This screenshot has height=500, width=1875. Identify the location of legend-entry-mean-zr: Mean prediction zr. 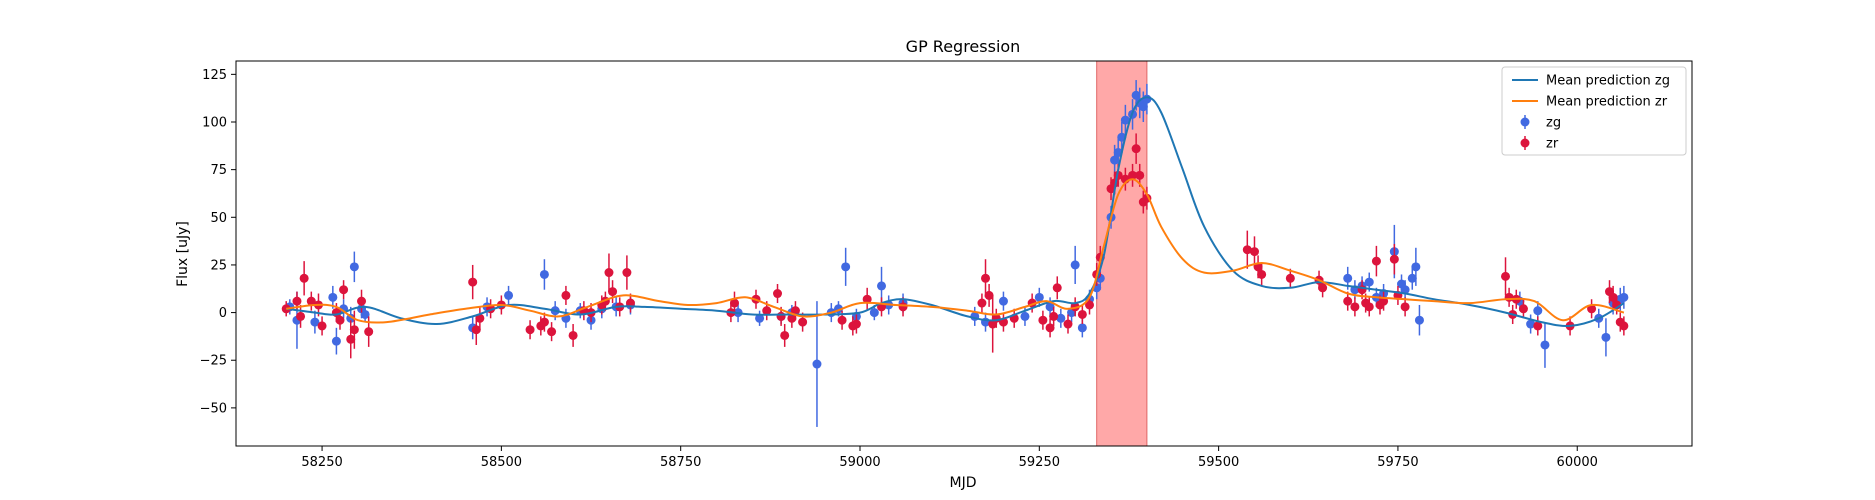
(1590, 102).